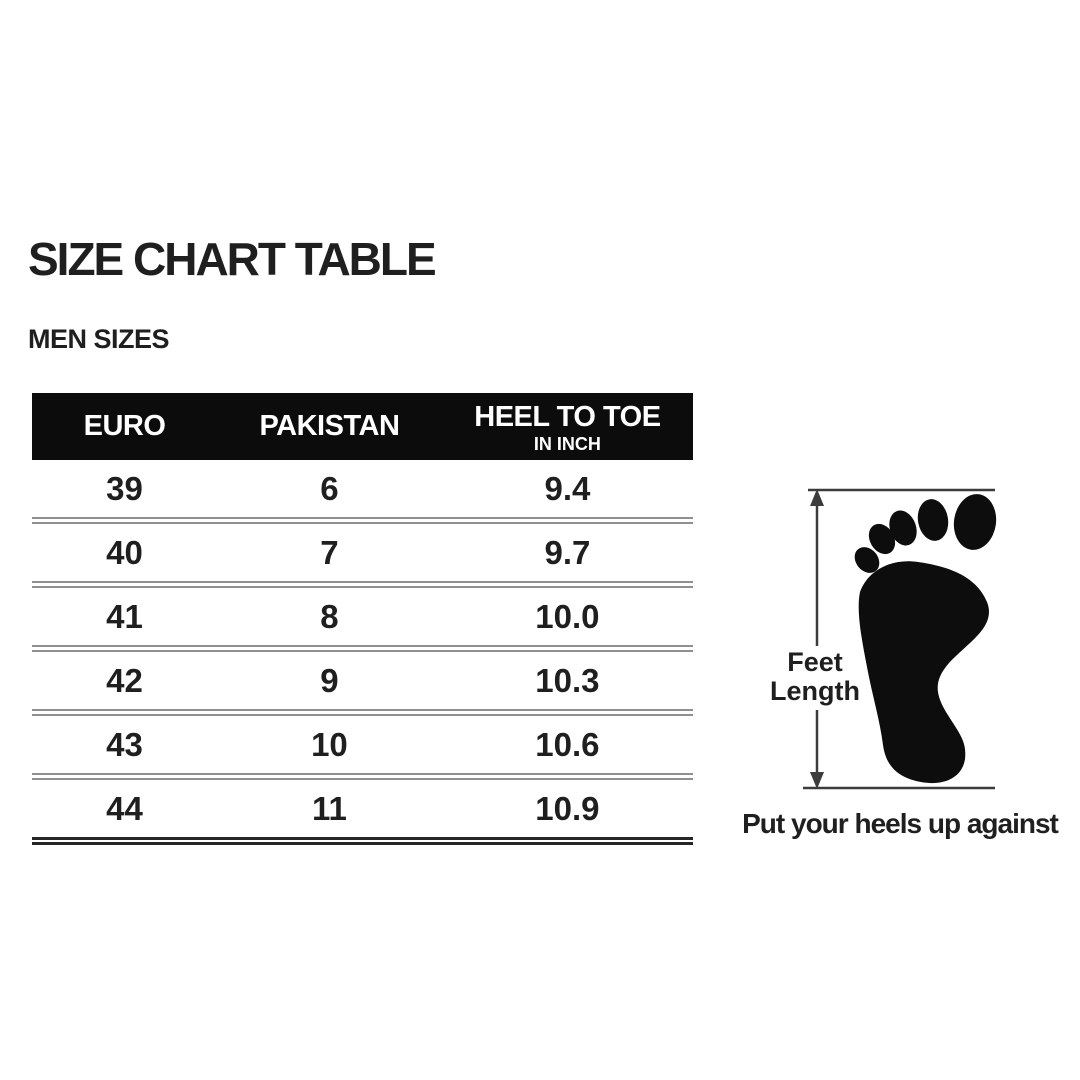 This screenshot has height=1080, width=1080. Describe the element at coordinates (329, 682) in the screenshot. I see `size-cell: 9` at that location.